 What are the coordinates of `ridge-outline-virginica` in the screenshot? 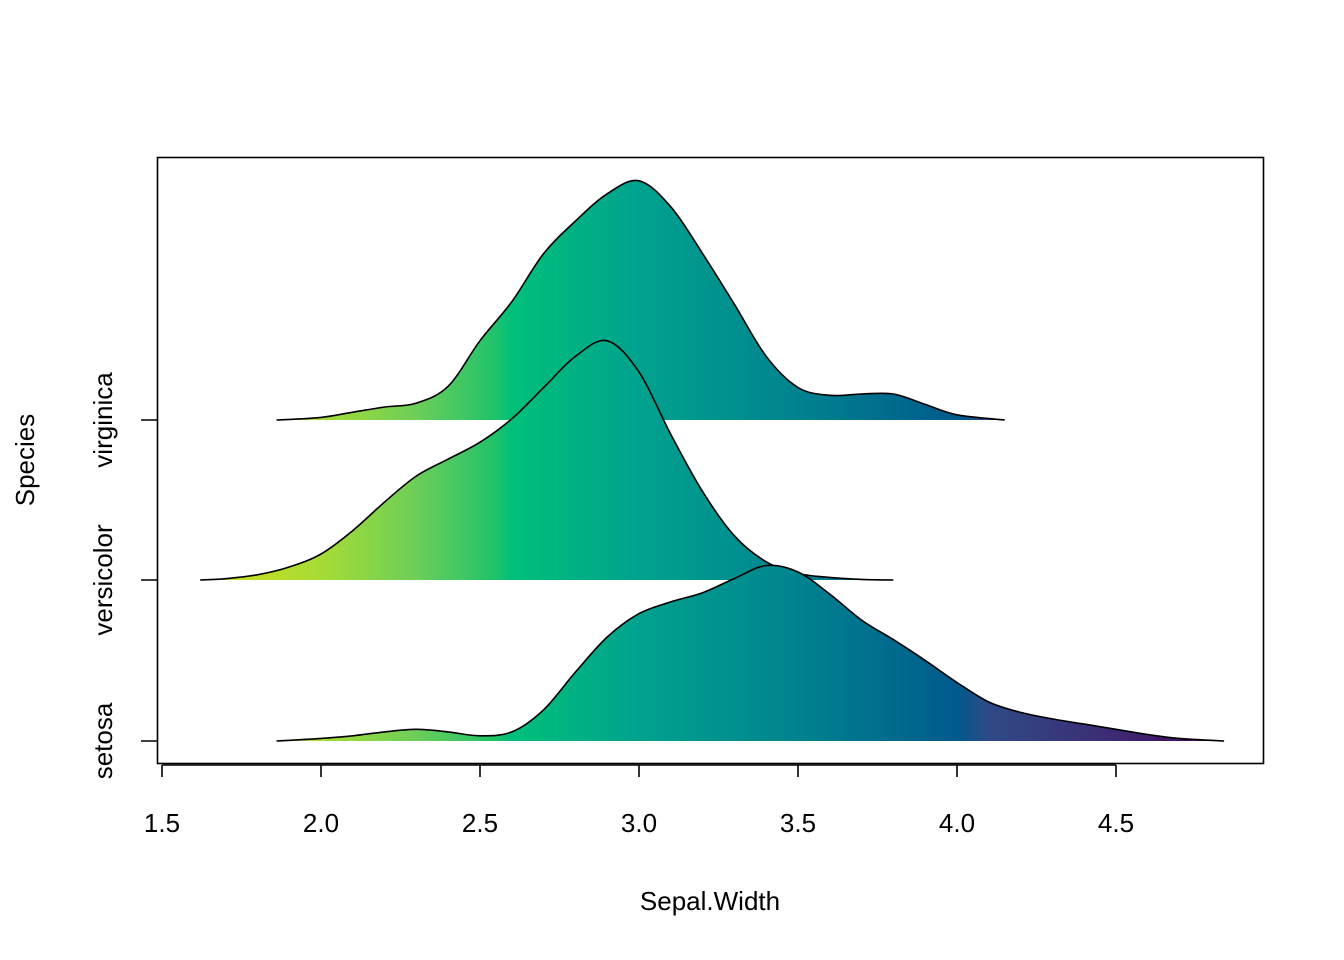 It's located at (640, 300).